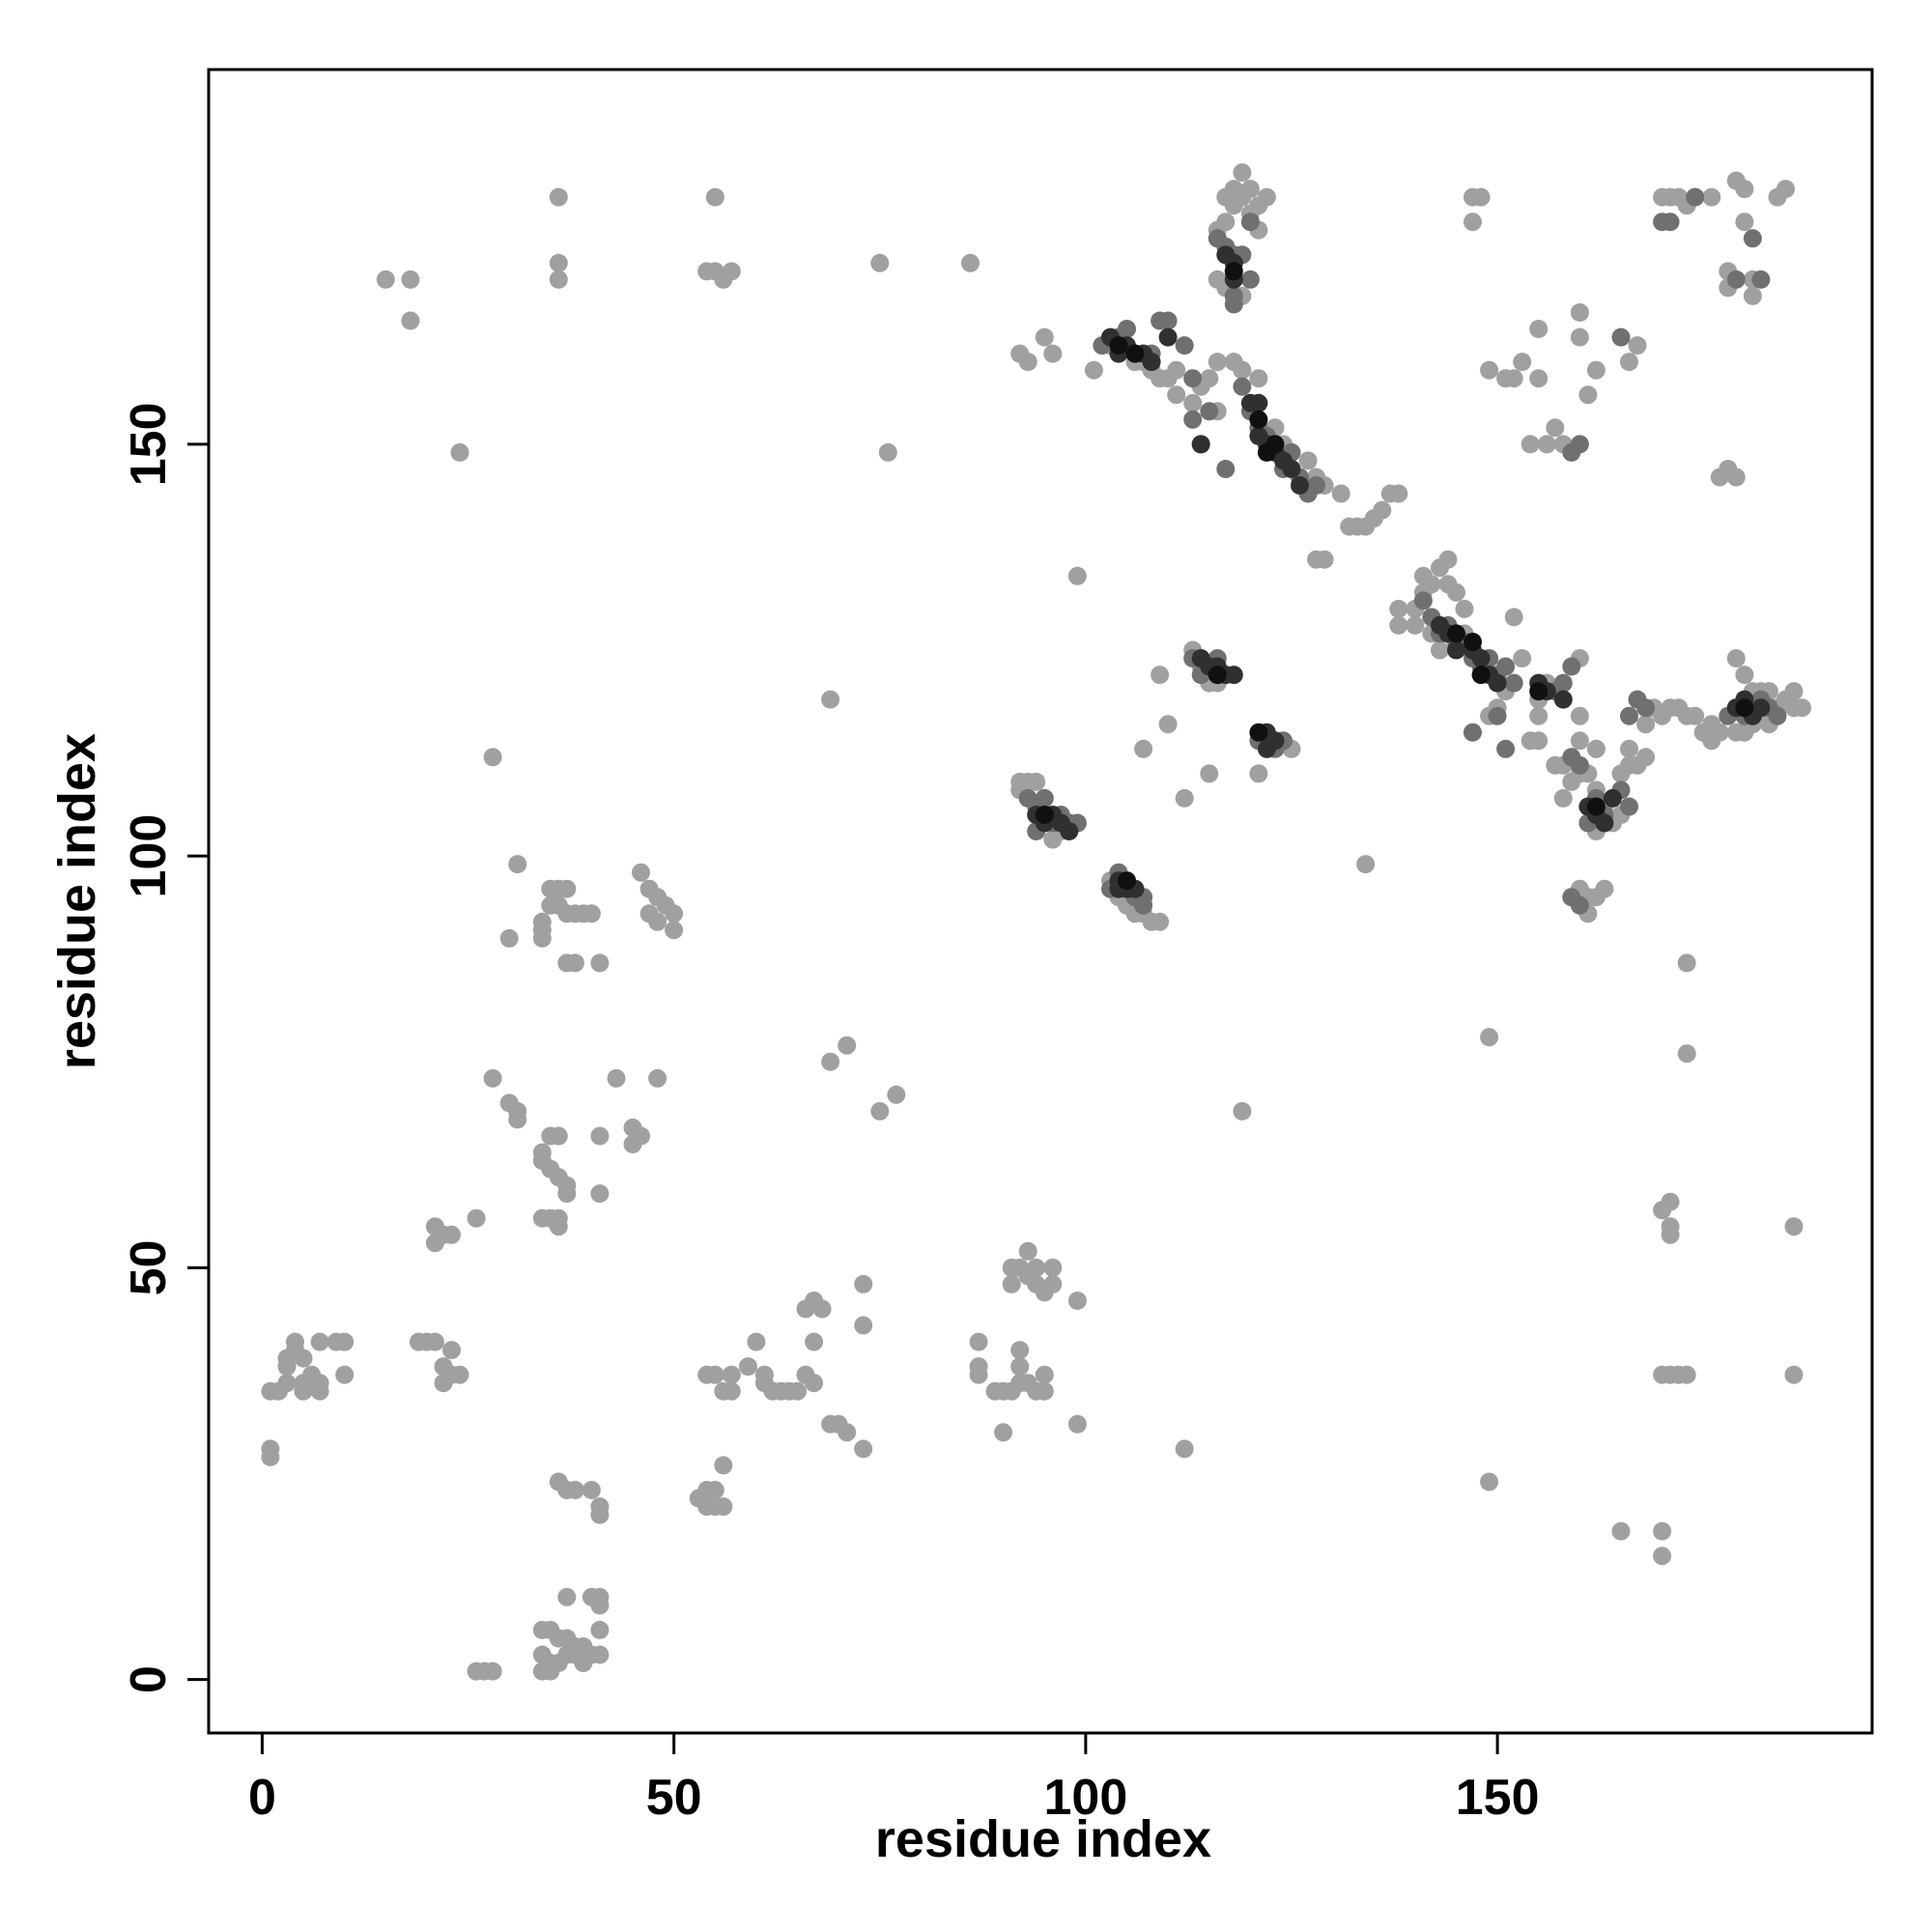 The image size is (1932, 1932). I want to click on x-axis-title: residue index, so click(1043, 1839).